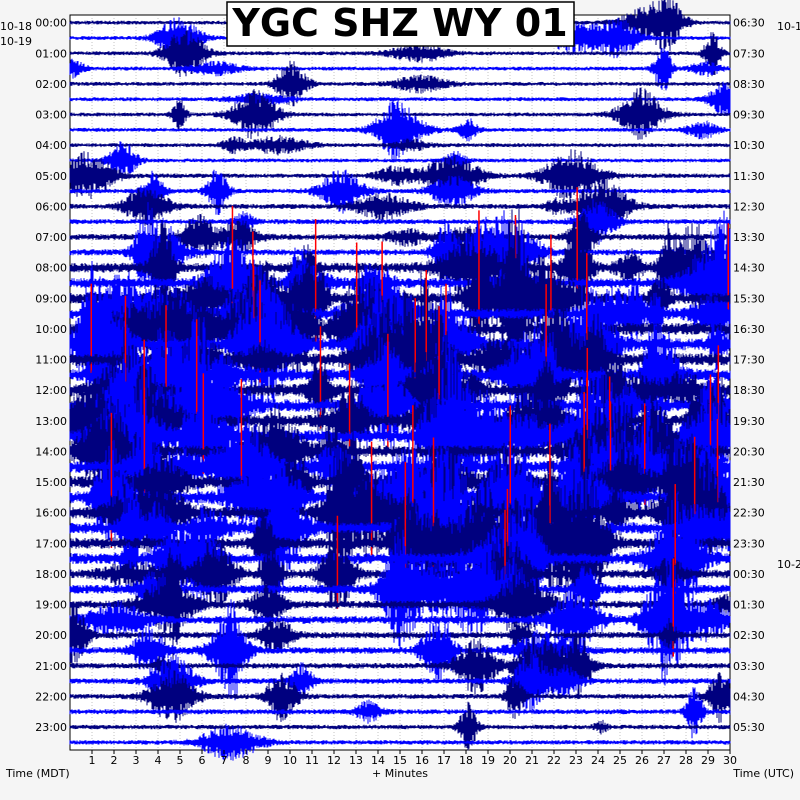 The width and height of the screenshot is (800, 800). Describe the element at coordinates (444, 760) in the screenshot. I see `x-tick-label: 17` at that location.